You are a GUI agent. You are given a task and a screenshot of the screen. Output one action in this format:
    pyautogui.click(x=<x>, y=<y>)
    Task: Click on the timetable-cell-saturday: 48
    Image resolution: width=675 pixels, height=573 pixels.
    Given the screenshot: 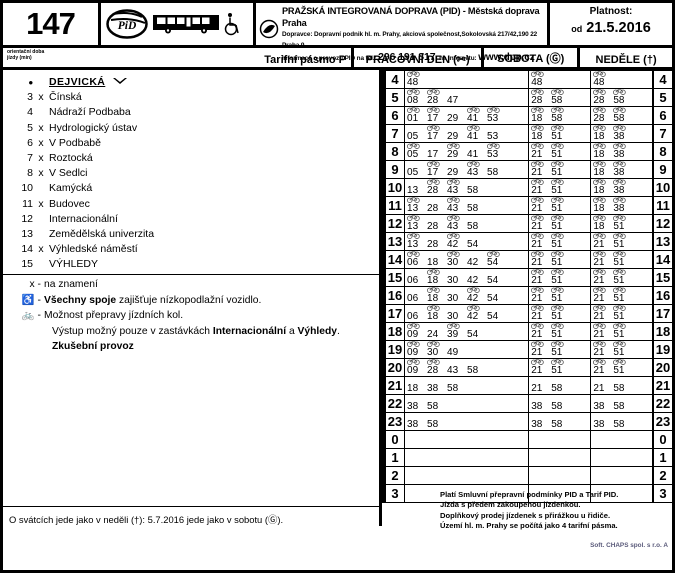 What is the action you would take?
    pyautogui.click(x=560, y=79)
    